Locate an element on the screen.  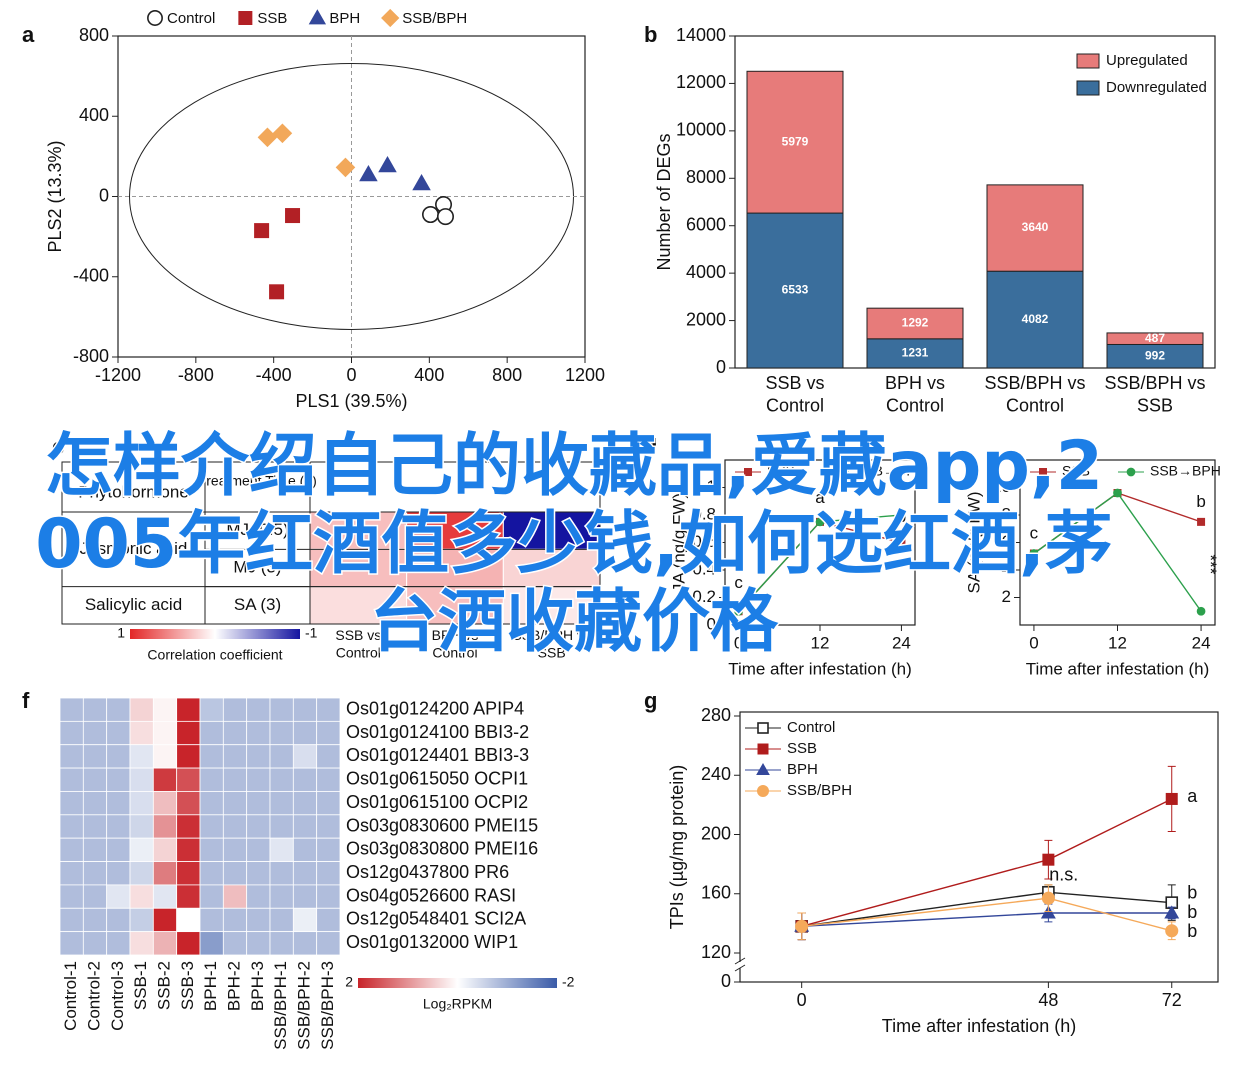
legend-swatch is located at coordinates (1088, 88).